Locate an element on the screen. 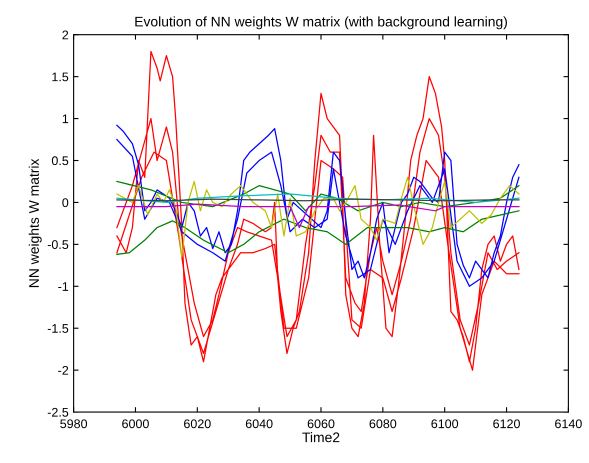  x-tick-label: 6120 is located at coordinates (506, 423).